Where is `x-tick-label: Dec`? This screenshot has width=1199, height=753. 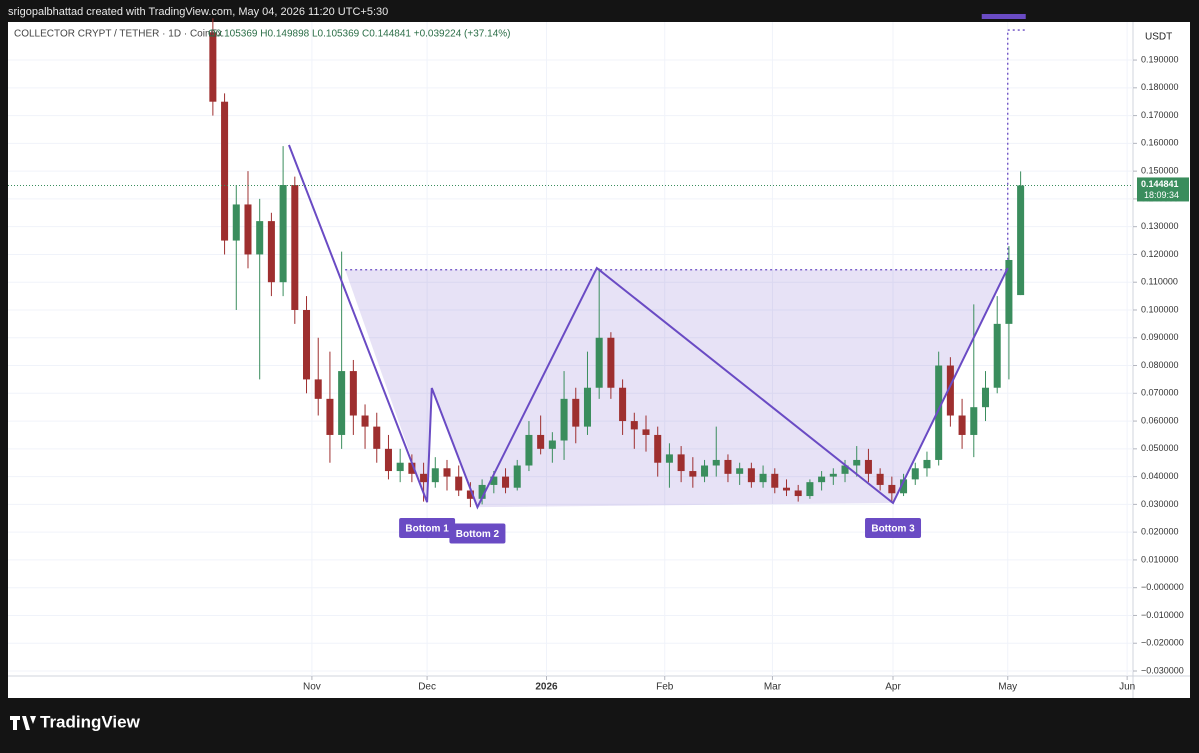 x-tick-label: Dec is located at coordinates (427, 687).